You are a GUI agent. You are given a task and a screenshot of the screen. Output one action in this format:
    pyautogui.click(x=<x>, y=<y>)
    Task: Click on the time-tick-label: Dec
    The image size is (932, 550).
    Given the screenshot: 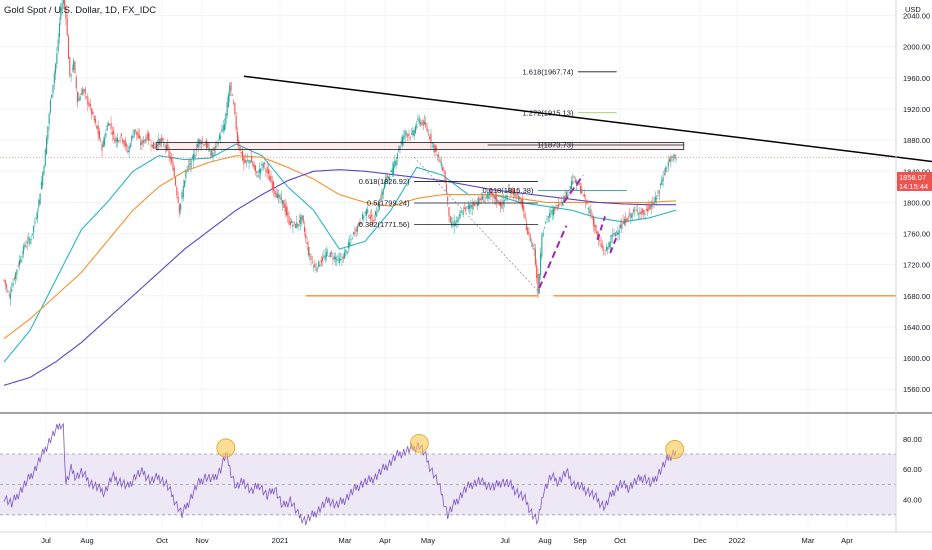 What is the action you would take?
    pyautogui.click(x=700, y=540)
    